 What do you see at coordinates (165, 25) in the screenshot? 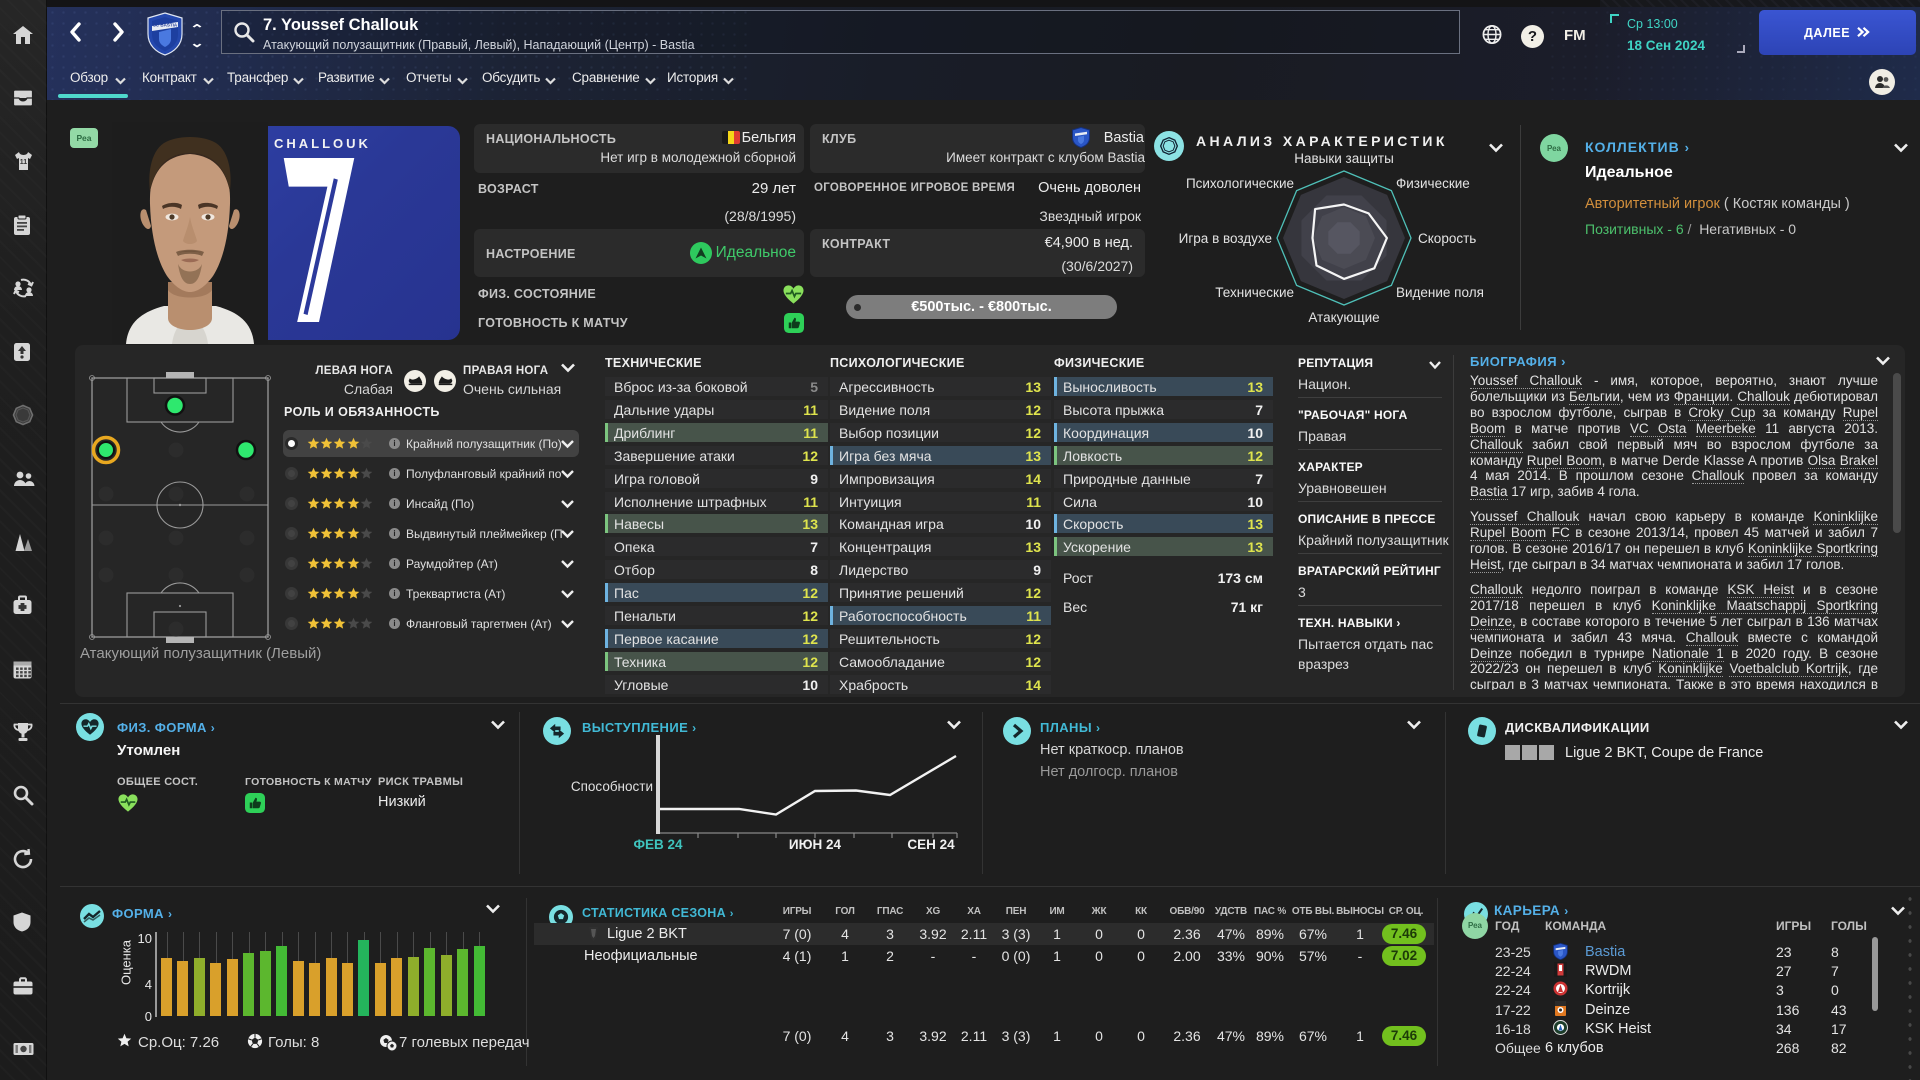
I see `svg-text: SC BASTIA` at bounding box center [165, 25].